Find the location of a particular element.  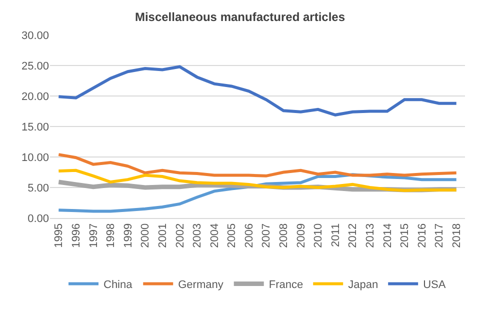

x-tick-label: 1999 is located at coordinates (128, 235).